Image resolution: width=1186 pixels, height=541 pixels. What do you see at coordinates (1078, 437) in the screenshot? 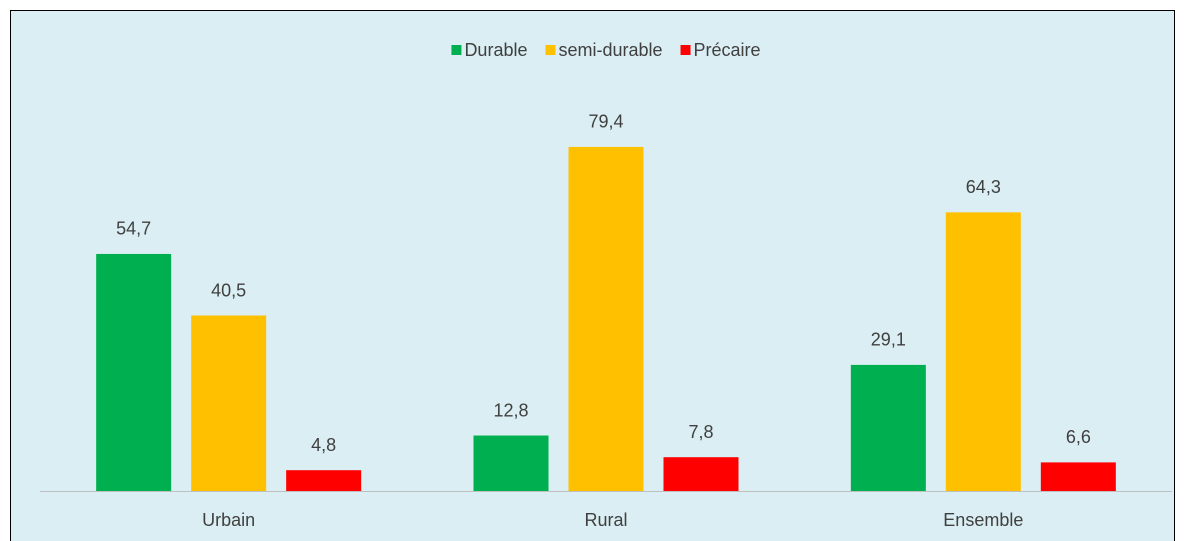
I see `data-label: 6,6` at bounding box center [1078, 437].